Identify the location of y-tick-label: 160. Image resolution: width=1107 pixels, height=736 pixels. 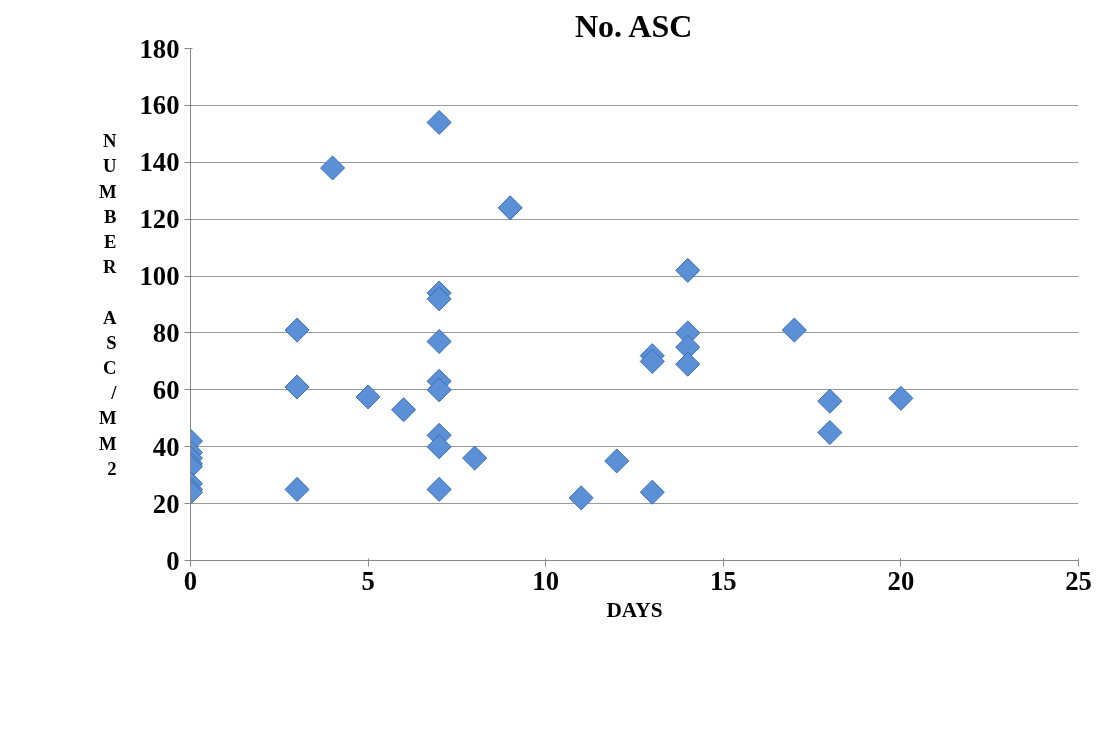
(159, 105).